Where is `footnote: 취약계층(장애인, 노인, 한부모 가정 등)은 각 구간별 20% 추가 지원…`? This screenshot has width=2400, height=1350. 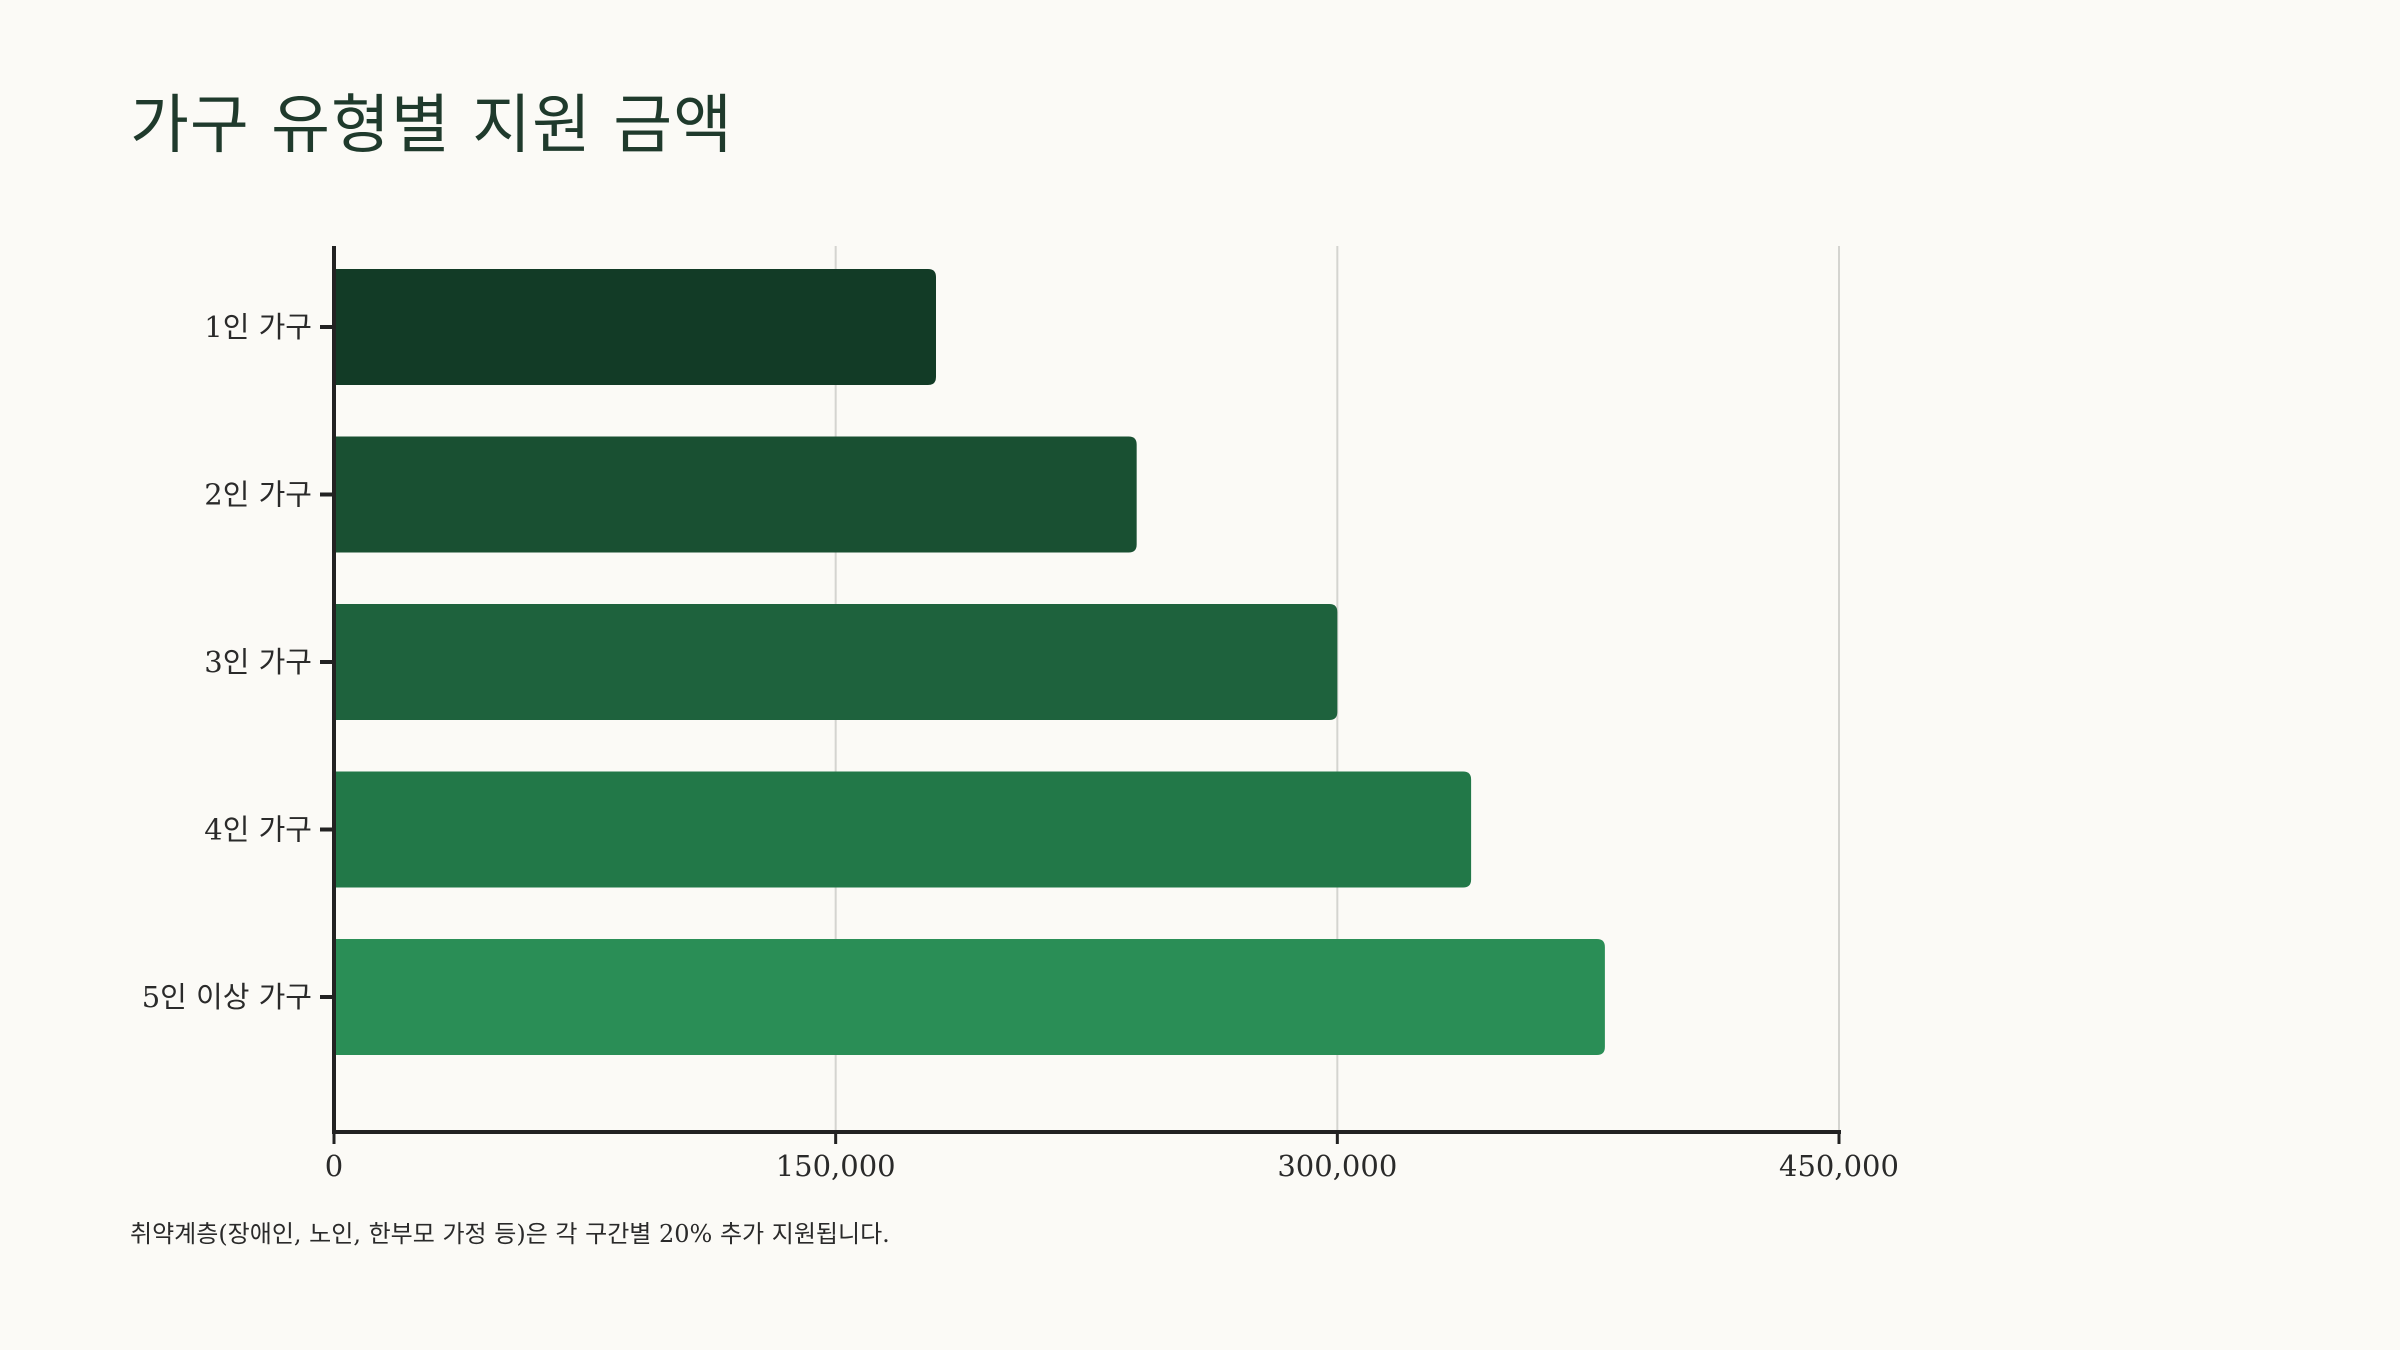 footnote: 취약계층(장애인, 노인, 한부모 가정 등)은 각 구간별 20% 추가 지원… is located at coordinates (510, 1234).